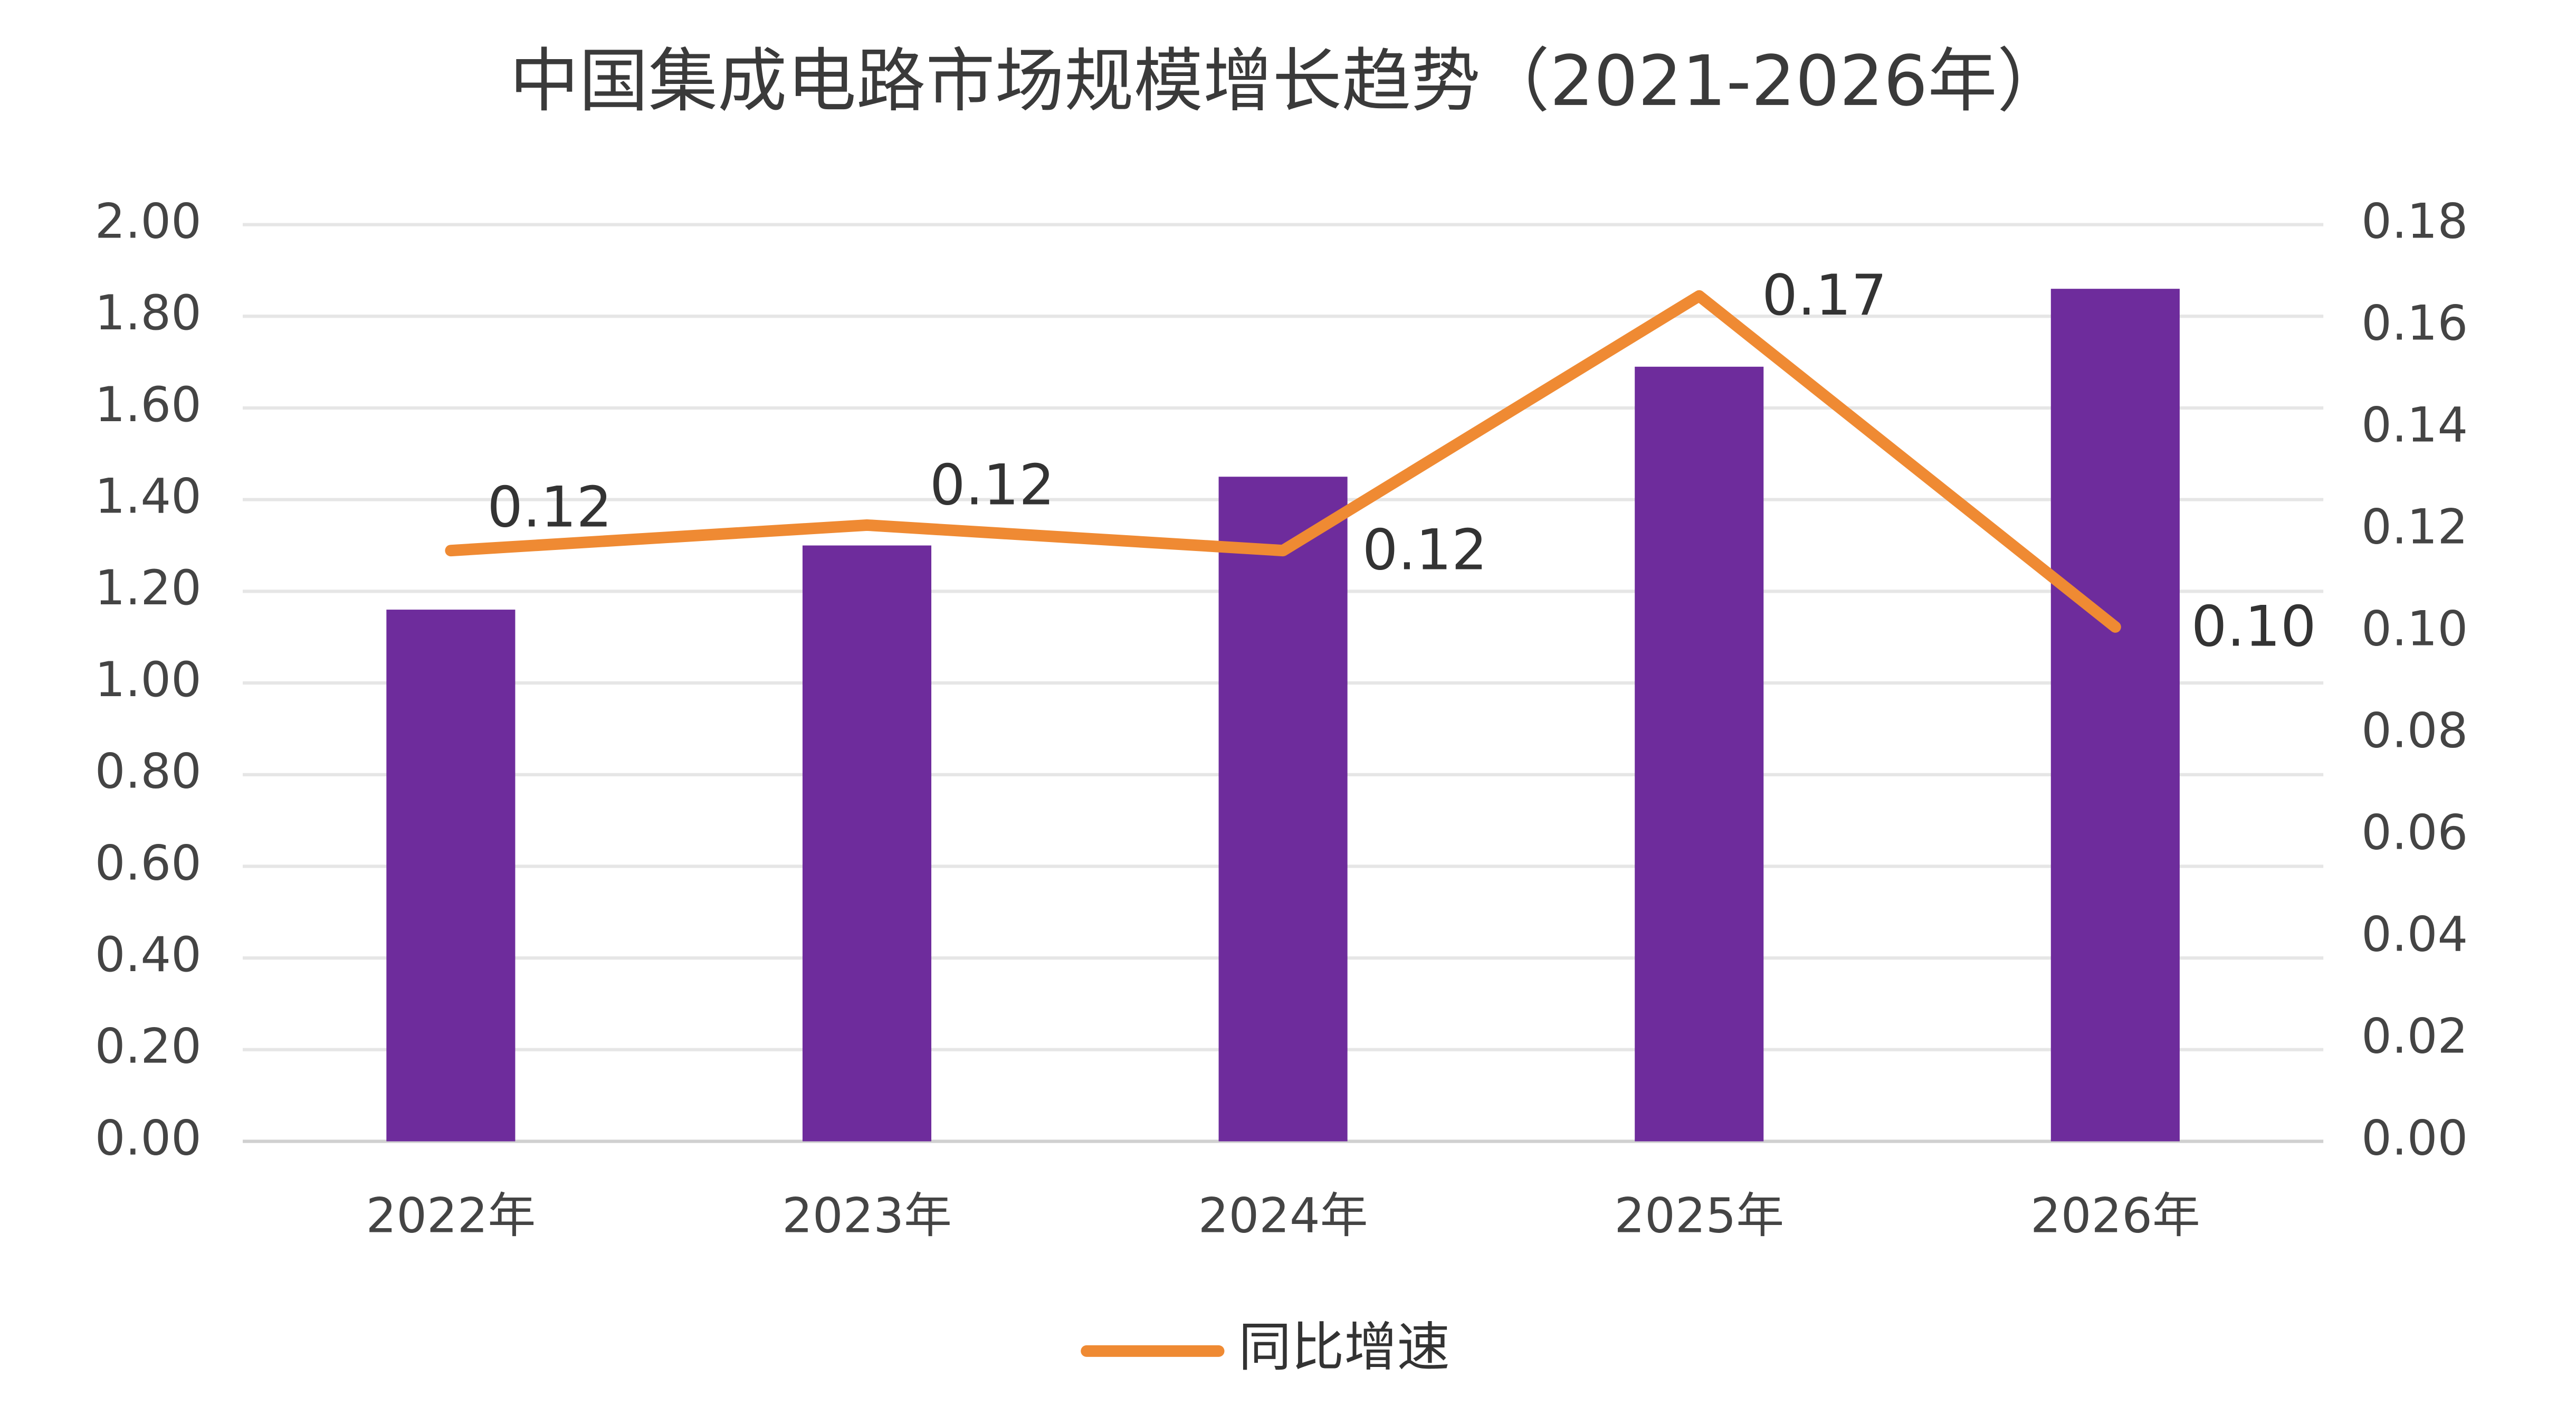  I want to click on x-tick-label: 2022年, so click(451, 1215).